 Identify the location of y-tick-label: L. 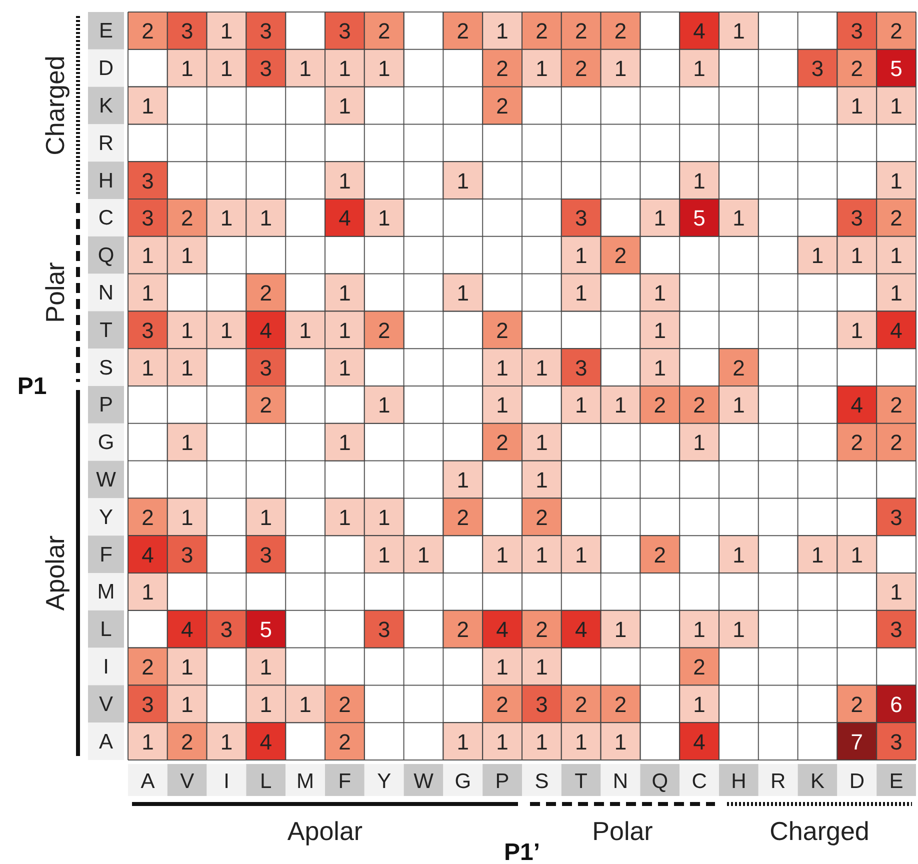
(106, 630).